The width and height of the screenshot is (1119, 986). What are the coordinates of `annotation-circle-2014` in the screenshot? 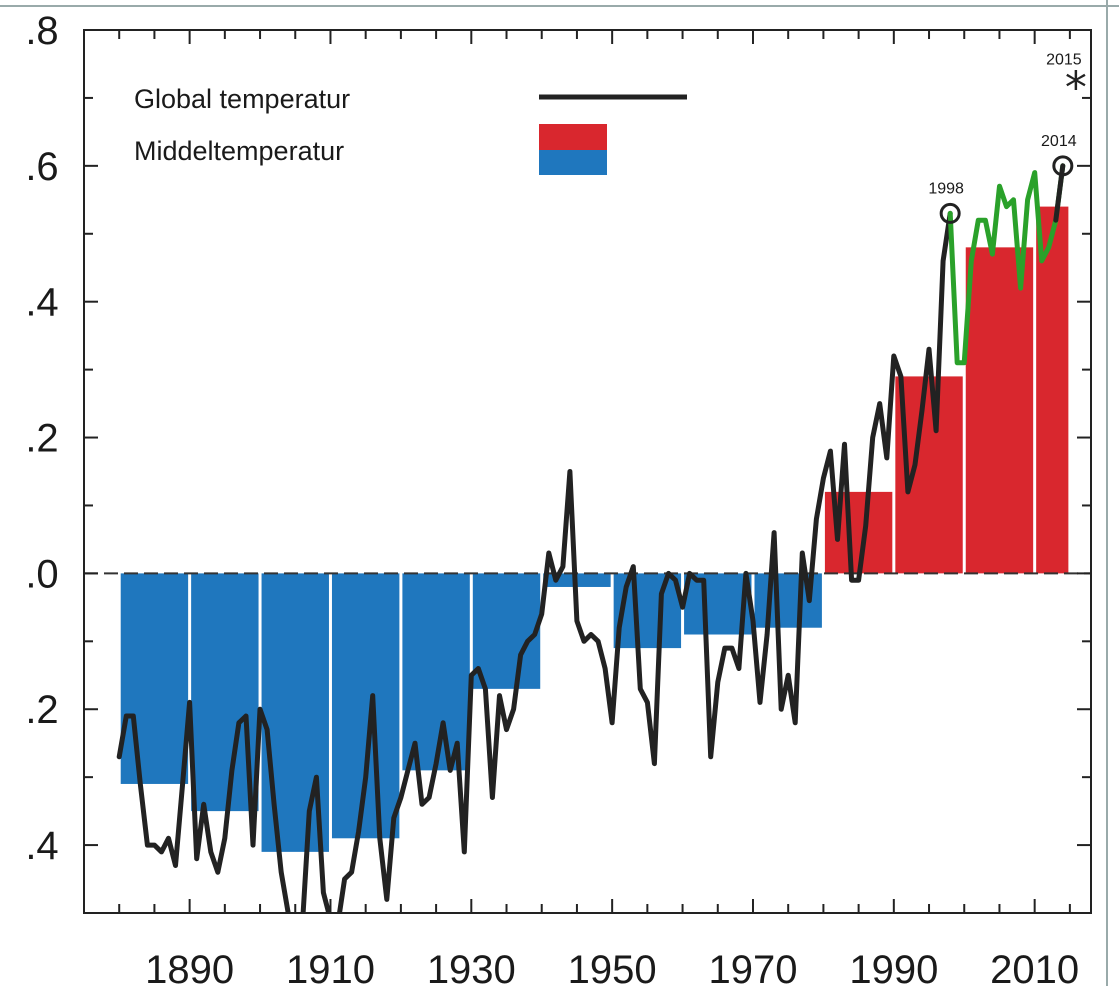 It's located at (1063, 166).